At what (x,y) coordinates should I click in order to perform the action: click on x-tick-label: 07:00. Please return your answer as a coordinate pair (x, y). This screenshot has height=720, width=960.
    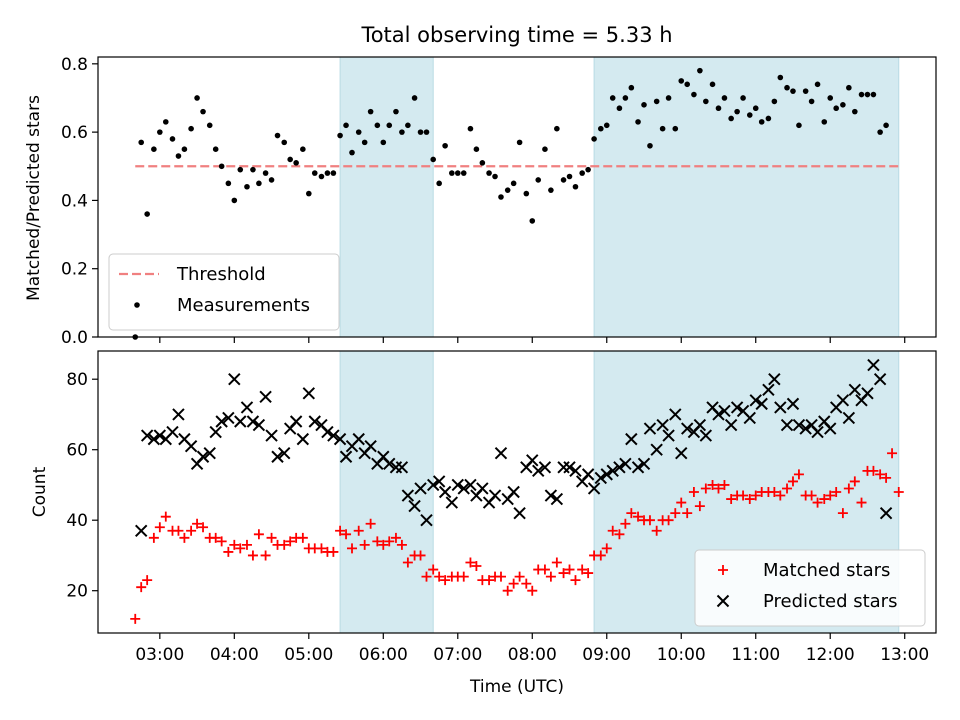
    Looking at the image, I should click on (457, 655).